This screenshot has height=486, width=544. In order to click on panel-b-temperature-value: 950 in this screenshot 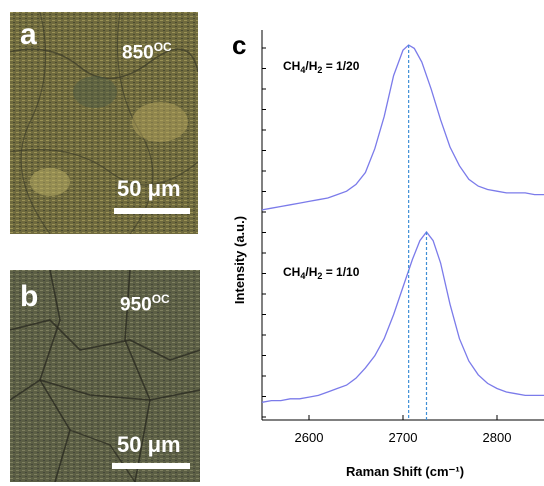, I will do `click(136, 305)`.